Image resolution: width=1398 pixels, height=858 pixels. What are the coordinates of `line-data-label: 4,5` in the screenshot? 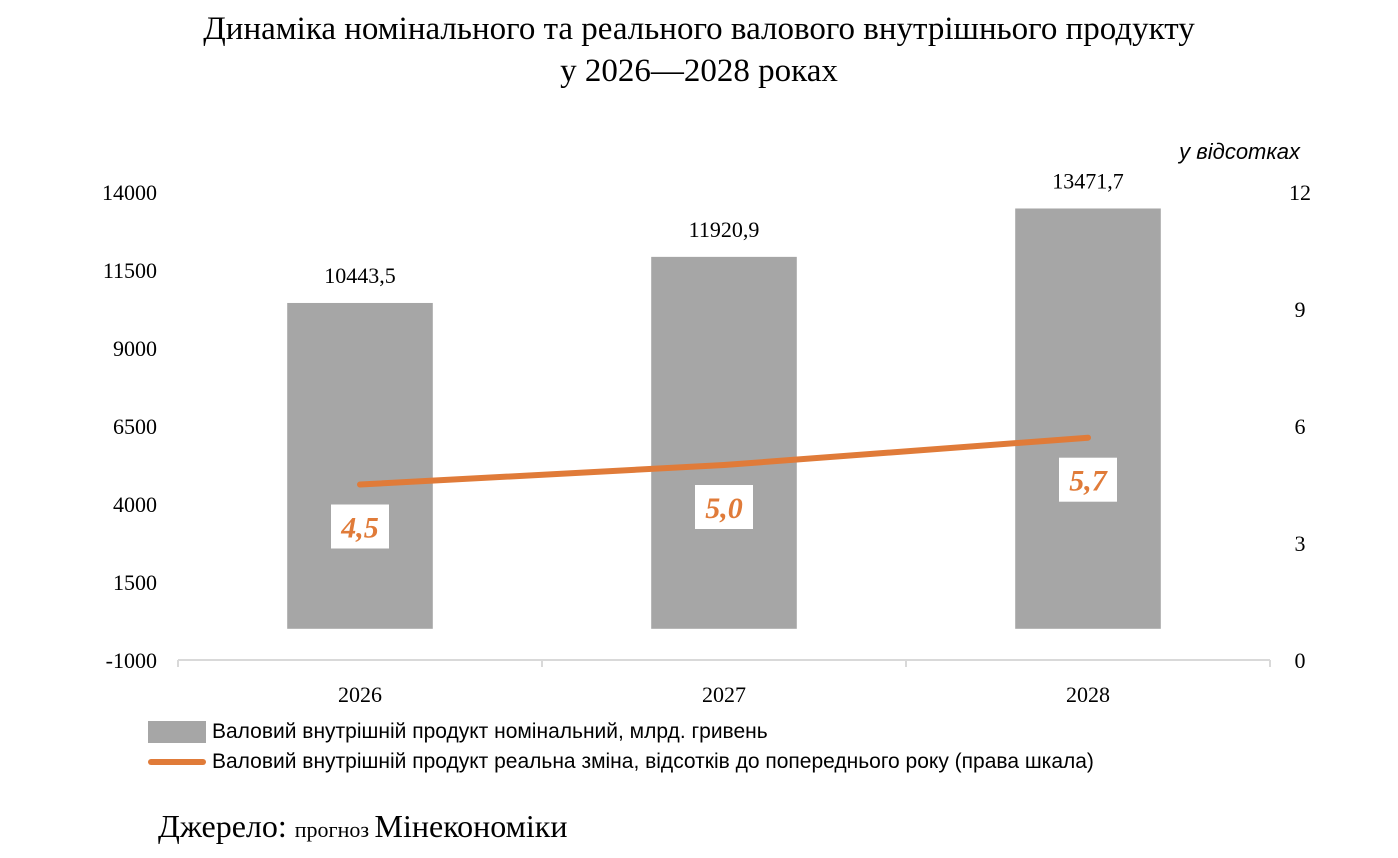 It's located at (359, 528).